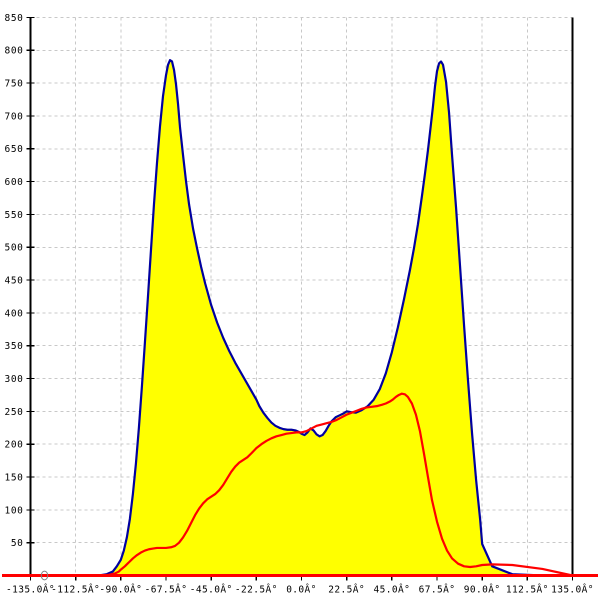 The height and width of the screenshot is (600, 600). What do you see at coordinates (346, 590) in the screenshot?
I see `x-axis-tick-label: 22.5Â°` at bounding box center [346, 590].